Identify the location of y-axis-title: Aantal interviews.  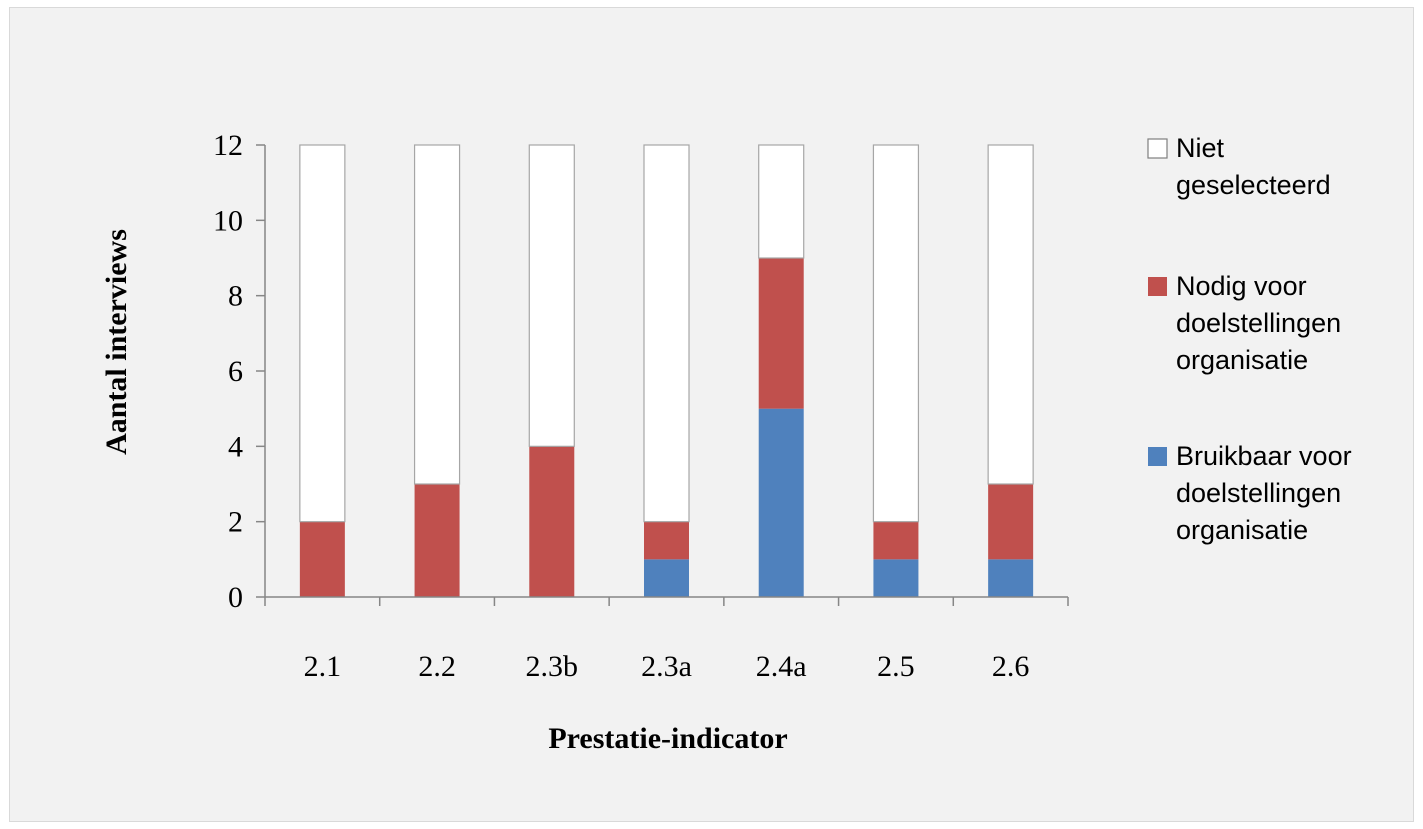
(116, 342).